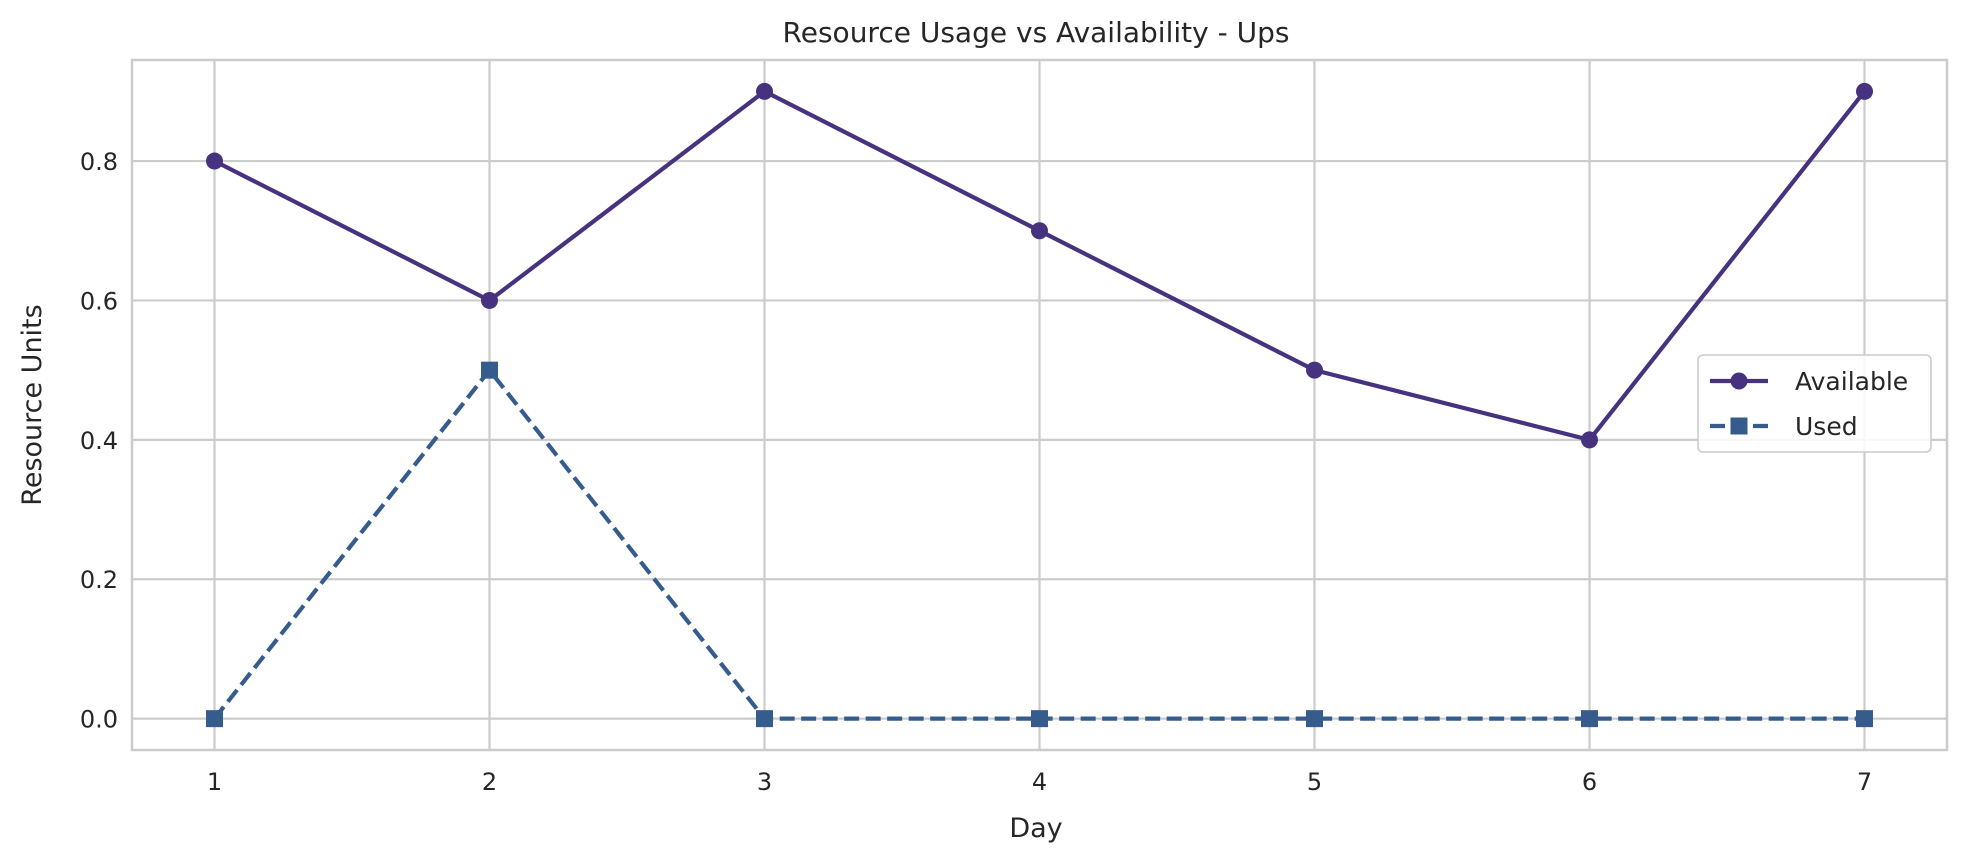 The width and height of the screenshot is (1966, 866). Describe the element at coordinates (1589, 782) in the screenshot. I see `x-tick-label: 6` at that location.